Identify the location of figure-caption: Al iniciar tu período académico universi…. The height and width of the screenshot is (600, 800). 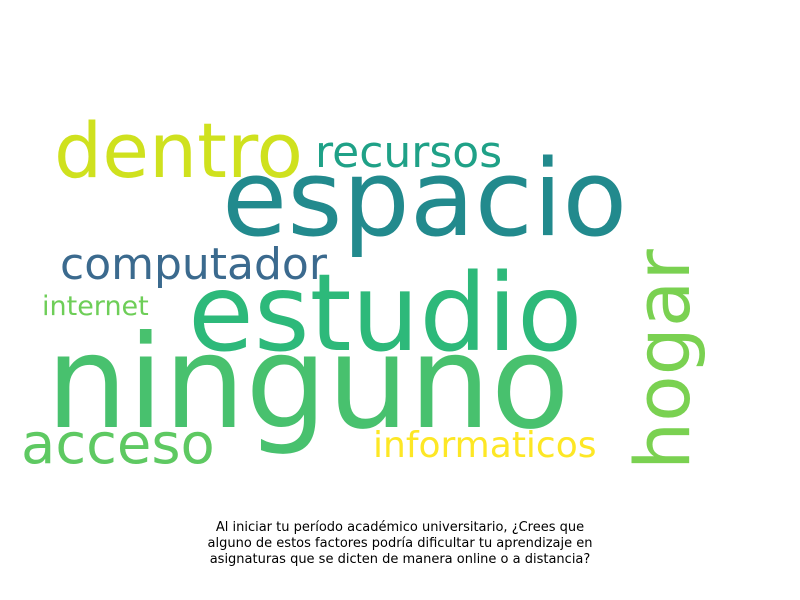
(400, 544).